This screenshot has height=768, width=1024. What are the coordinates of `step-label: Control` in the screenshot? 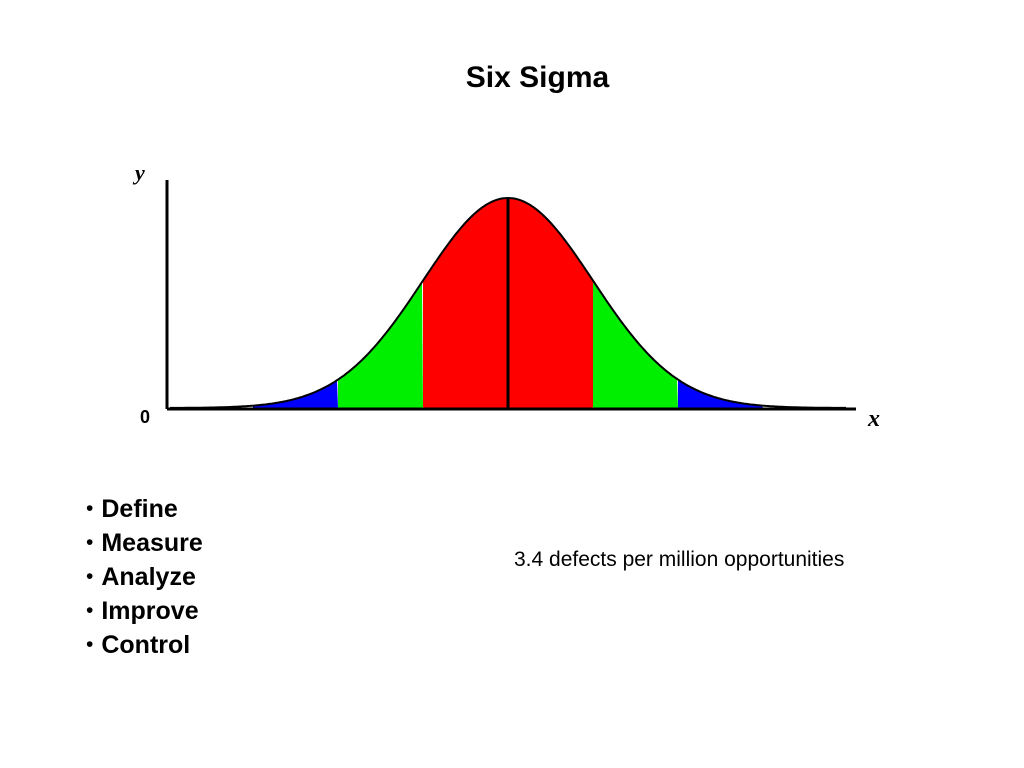 It's located at (146, 645).